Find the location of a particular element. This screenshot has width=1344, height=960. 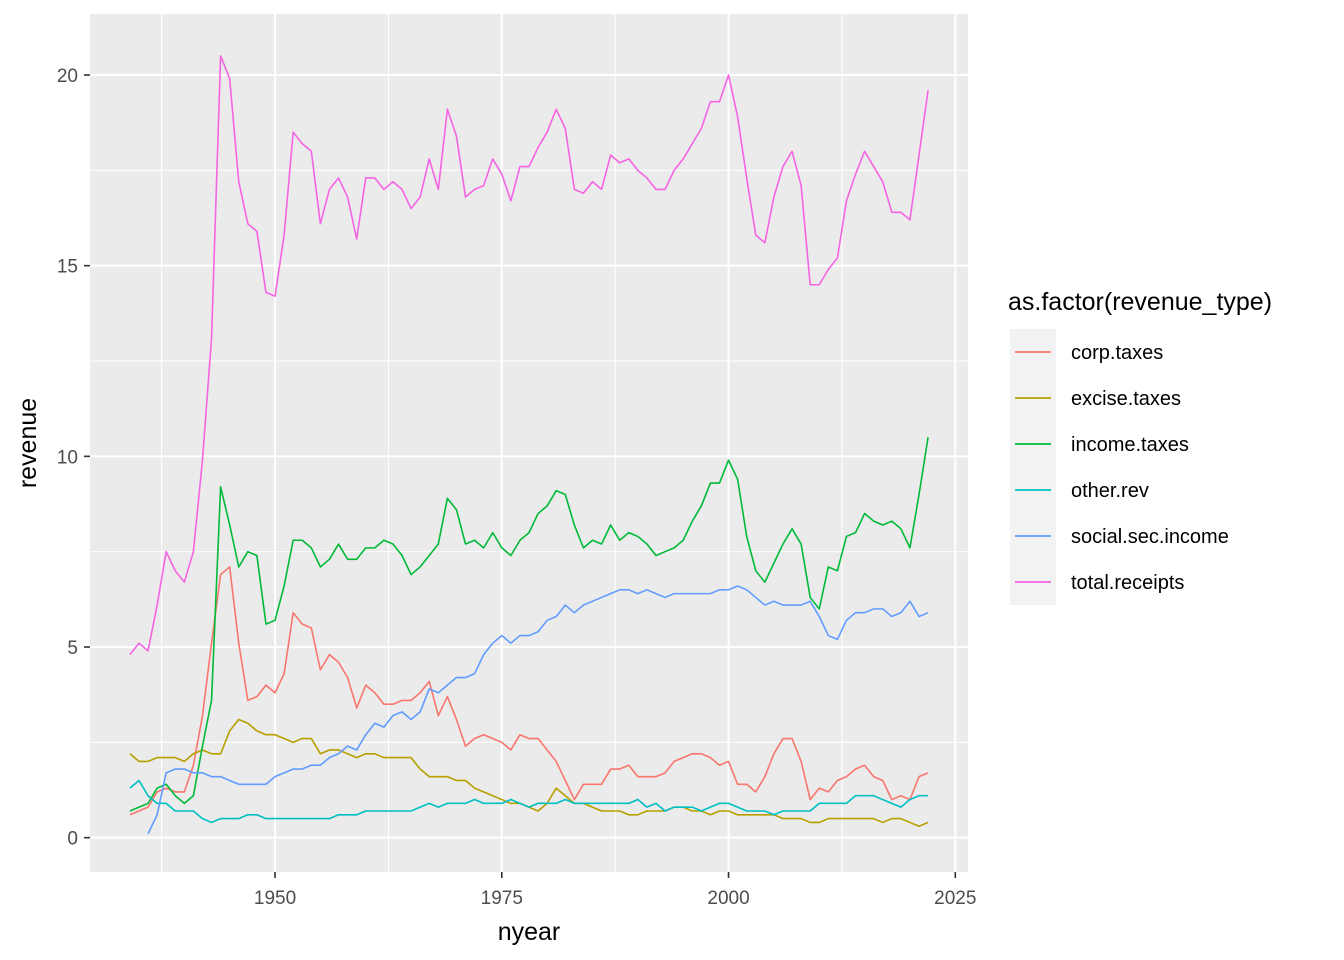

x-tick-label: 2025 is located at coordinates (955, 898).